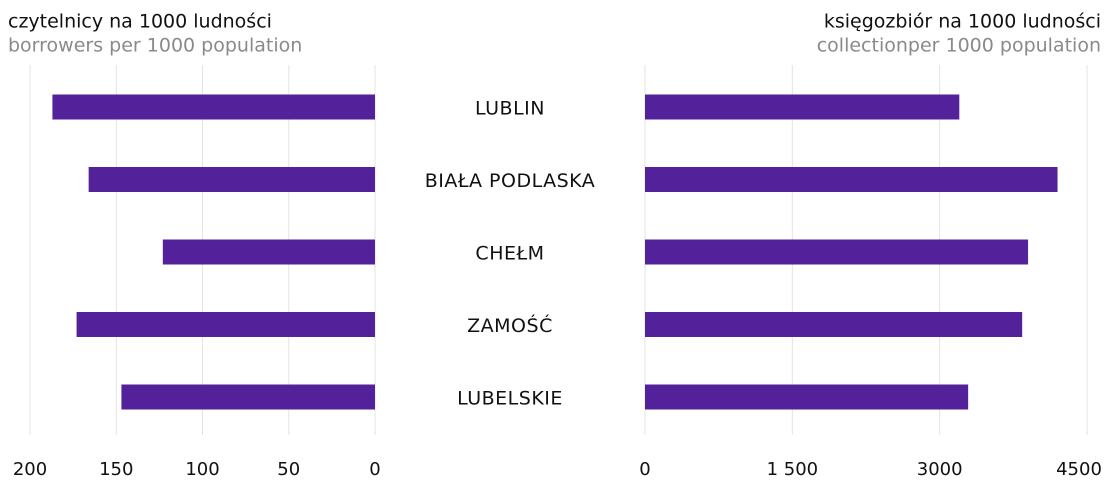  What do you see at coordinates (155, 46) in the screenshot?
I see `left-subtitle: borrowers per 1000 population` at bounding box center [155, 46].